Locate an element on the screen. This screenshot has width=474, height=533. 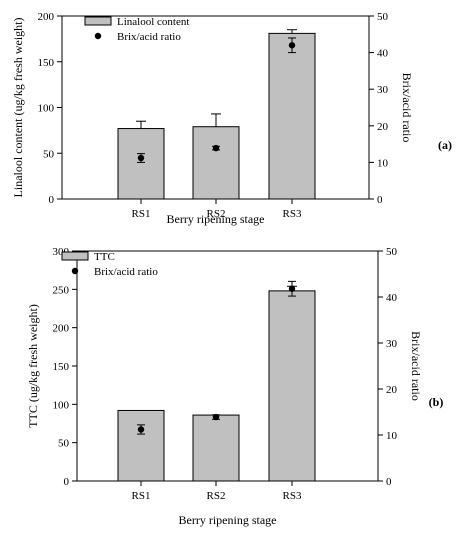
legend-label: Linalool content is located at coordinates (153, 22).